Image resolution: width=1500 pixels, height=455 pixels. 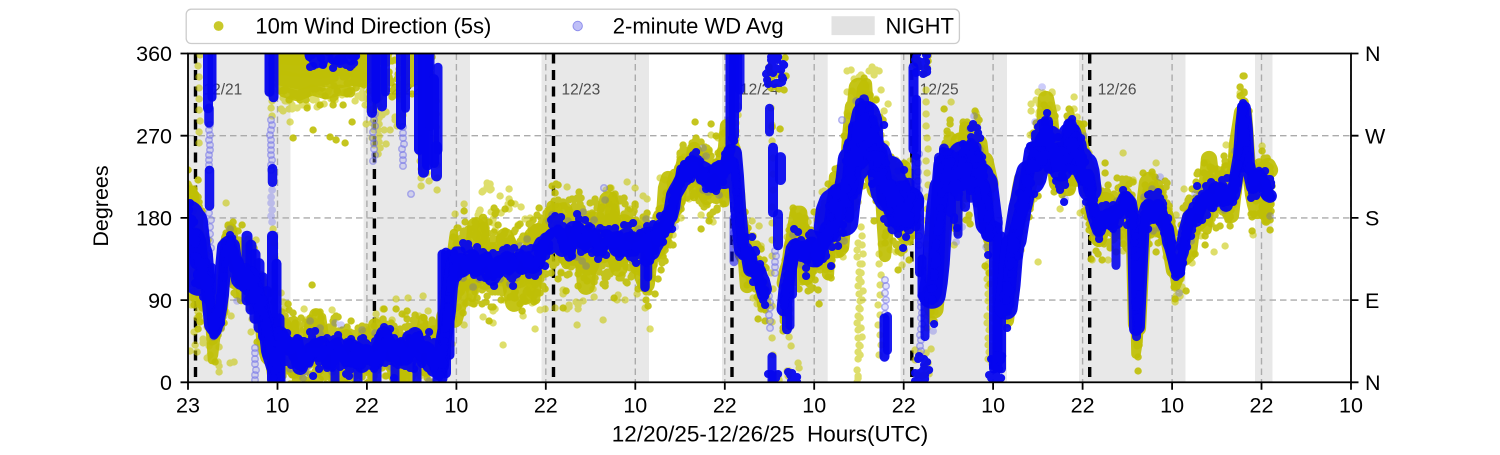 What do you see at coordinates (160, 301) in the screenshot?
I see `svg-text: 90` at bounding box center [160, 301].